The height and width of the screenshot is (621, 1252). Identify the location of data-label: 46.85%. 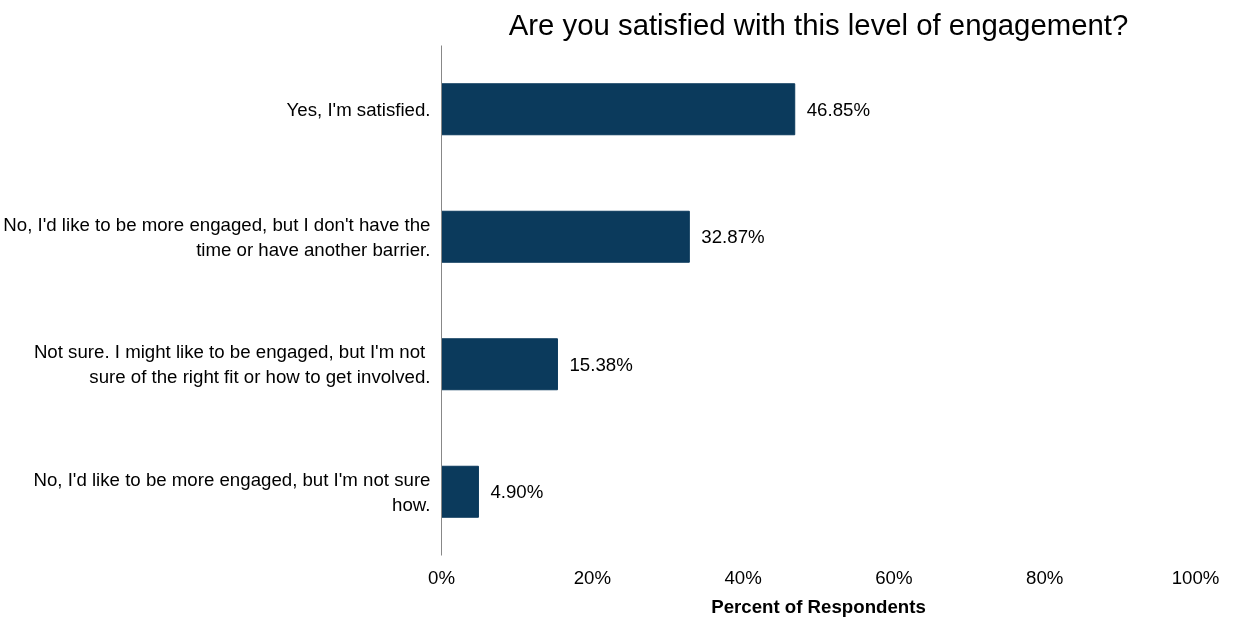
(838, 109).